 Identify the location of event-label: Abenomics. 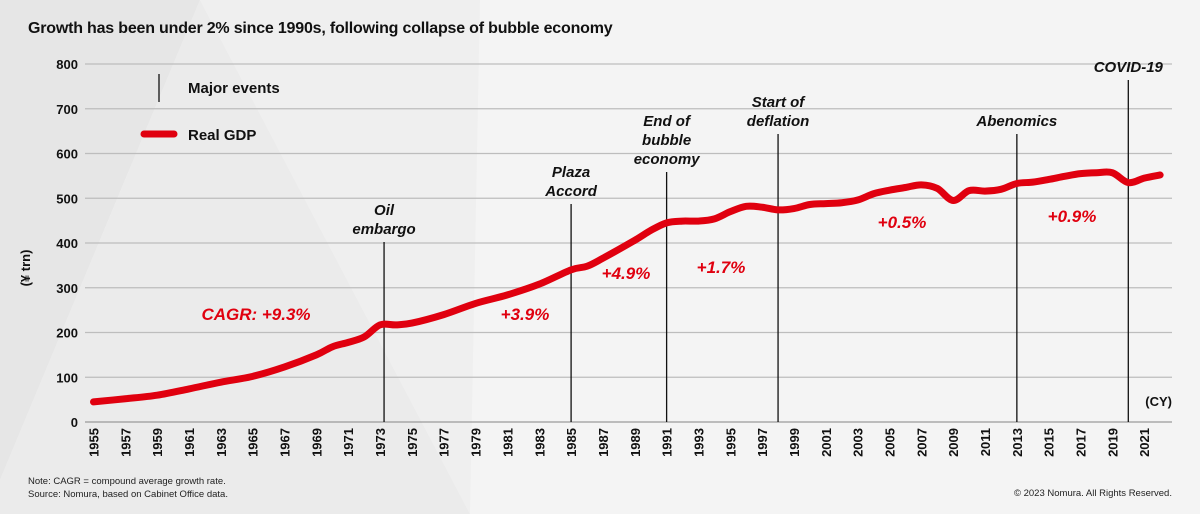
(1016, 121).